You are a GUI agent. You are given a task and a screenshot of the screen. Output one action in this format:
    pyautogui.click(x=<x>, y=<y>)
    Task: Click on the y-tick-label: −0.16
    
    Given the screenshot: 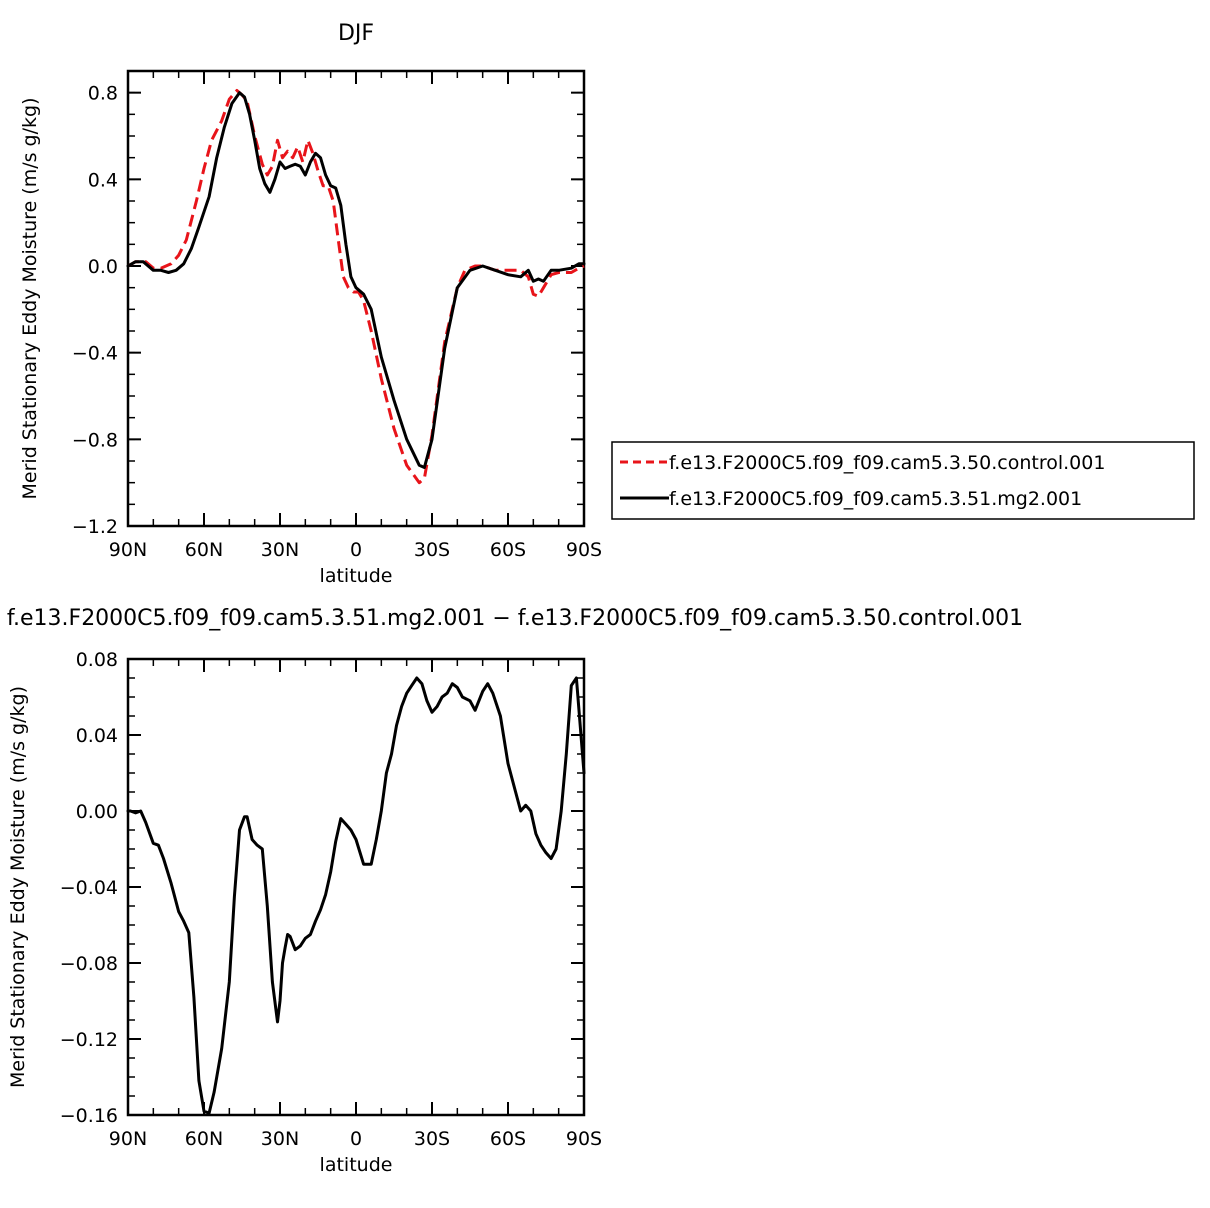 What is the action you would take?
    pyautogui.click(x=89, y=1116)
    